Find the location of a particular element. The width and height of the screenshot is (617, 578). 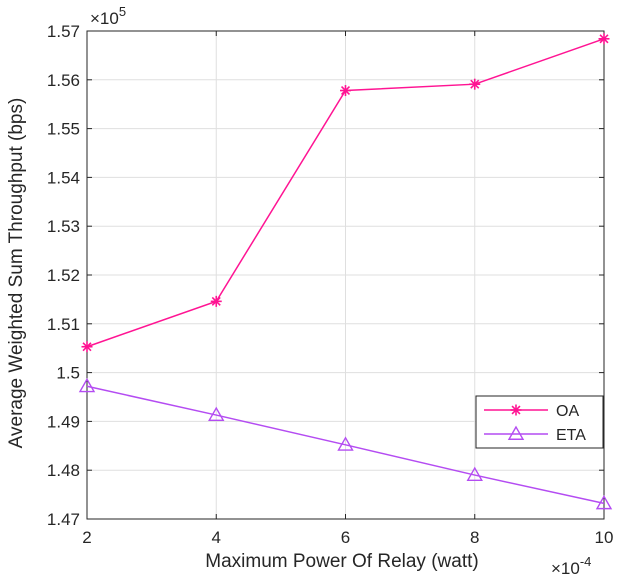

y-tick-label: 1.52 is located at coordinates (63, 275).